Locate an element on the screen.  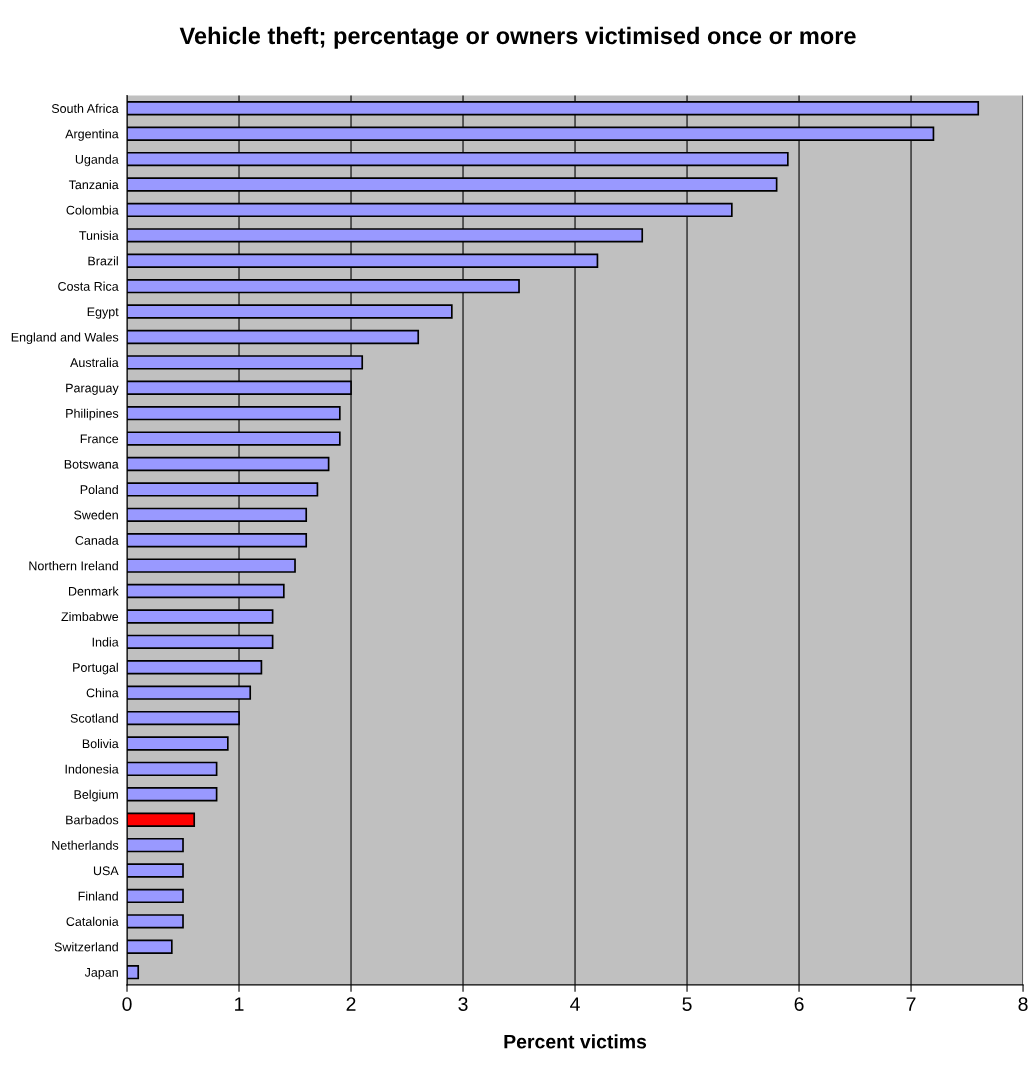
x-tick-label: 6 is located at coordinates (799, 1004).